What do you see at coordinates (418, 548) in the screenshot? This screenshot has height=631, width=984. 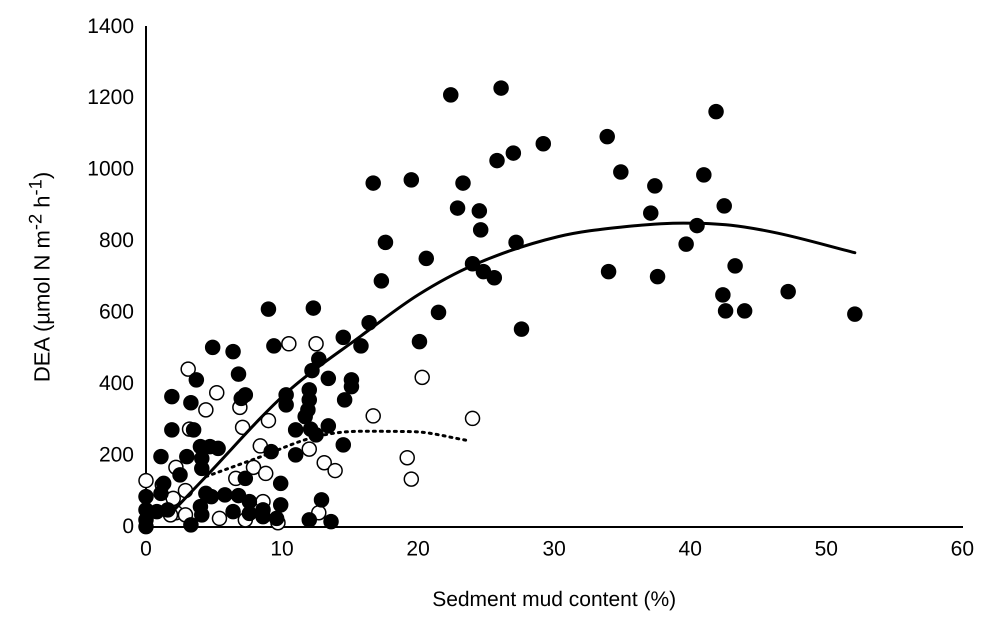 I see `x-tick-label: 20` at bounding box center [418, 548].